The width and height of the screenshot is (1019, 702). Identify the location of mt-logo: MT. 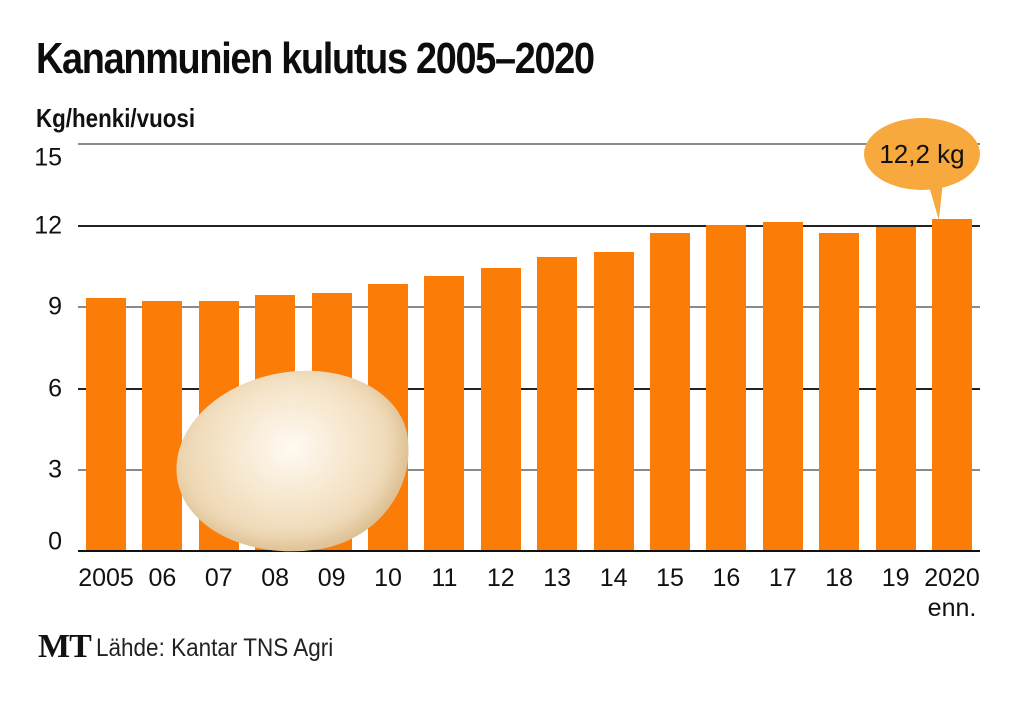
(65, 646).